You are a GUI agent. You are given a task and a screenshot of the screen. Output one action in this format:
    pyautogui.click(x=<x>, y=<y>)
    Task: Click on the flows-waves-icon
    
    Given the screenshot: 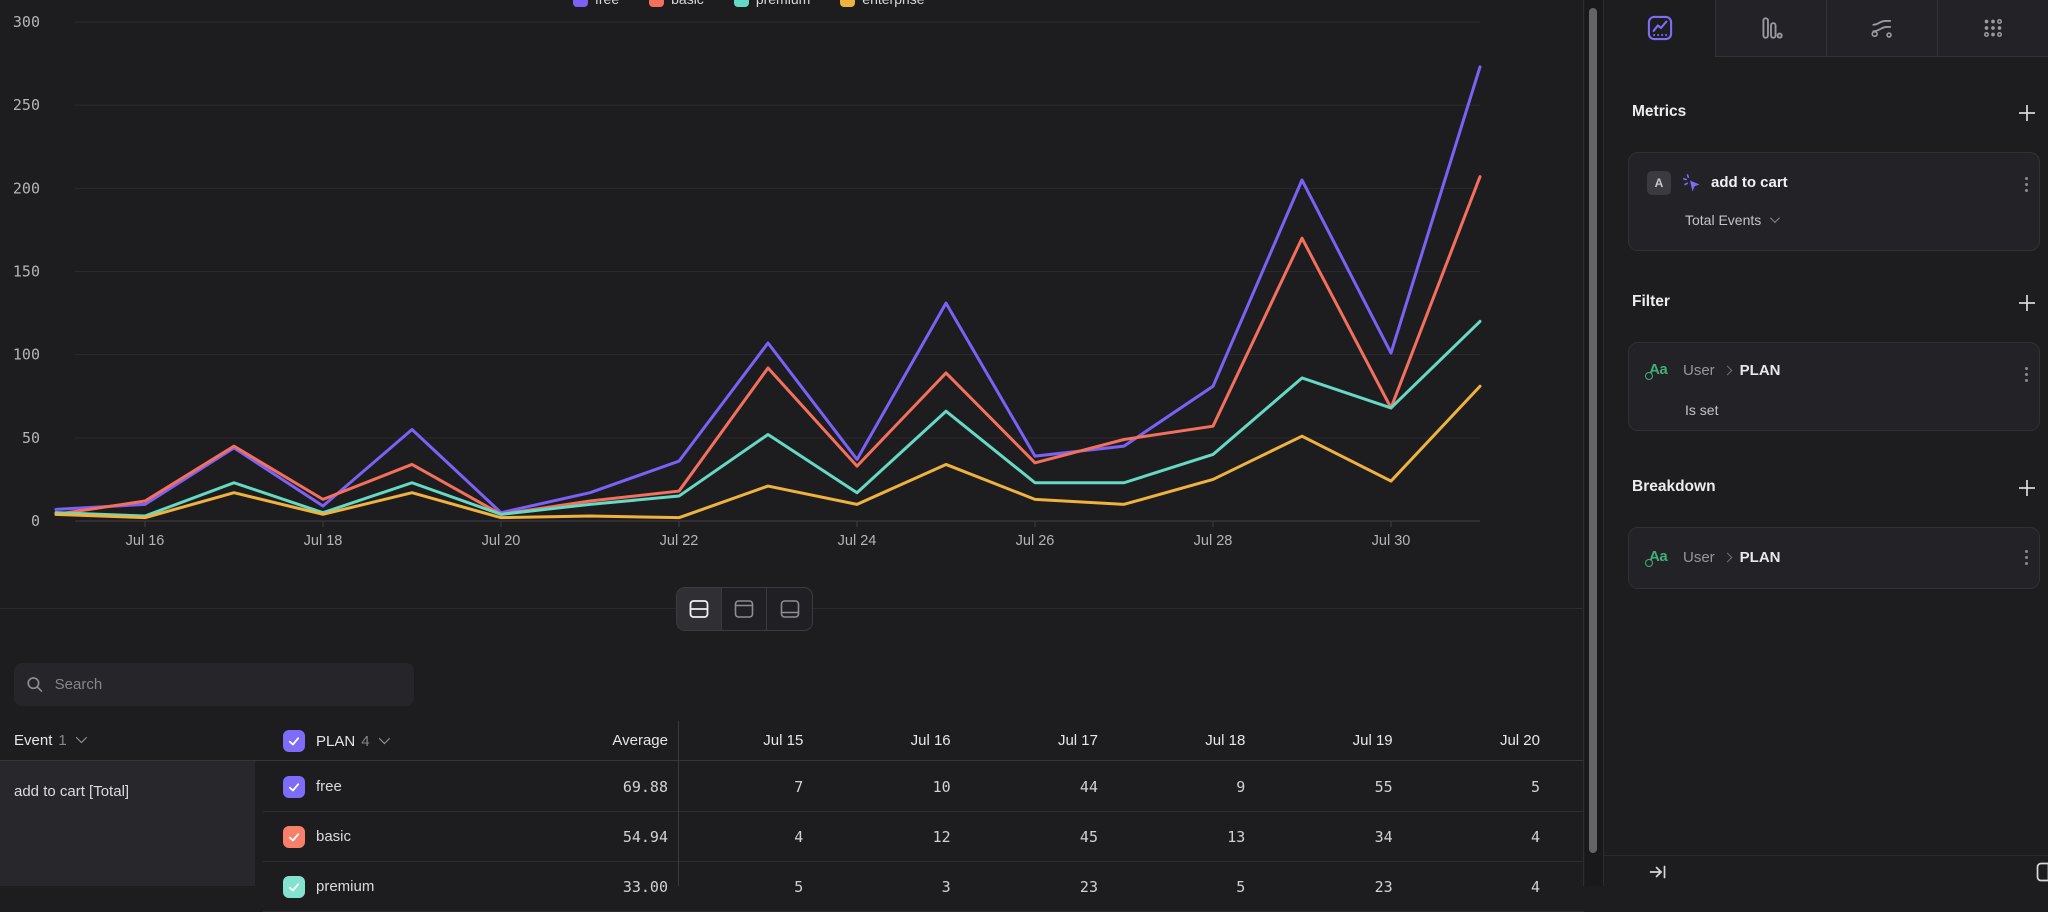 What is the action you would take?
    pyautogui.click(x=1882, y=28)
    